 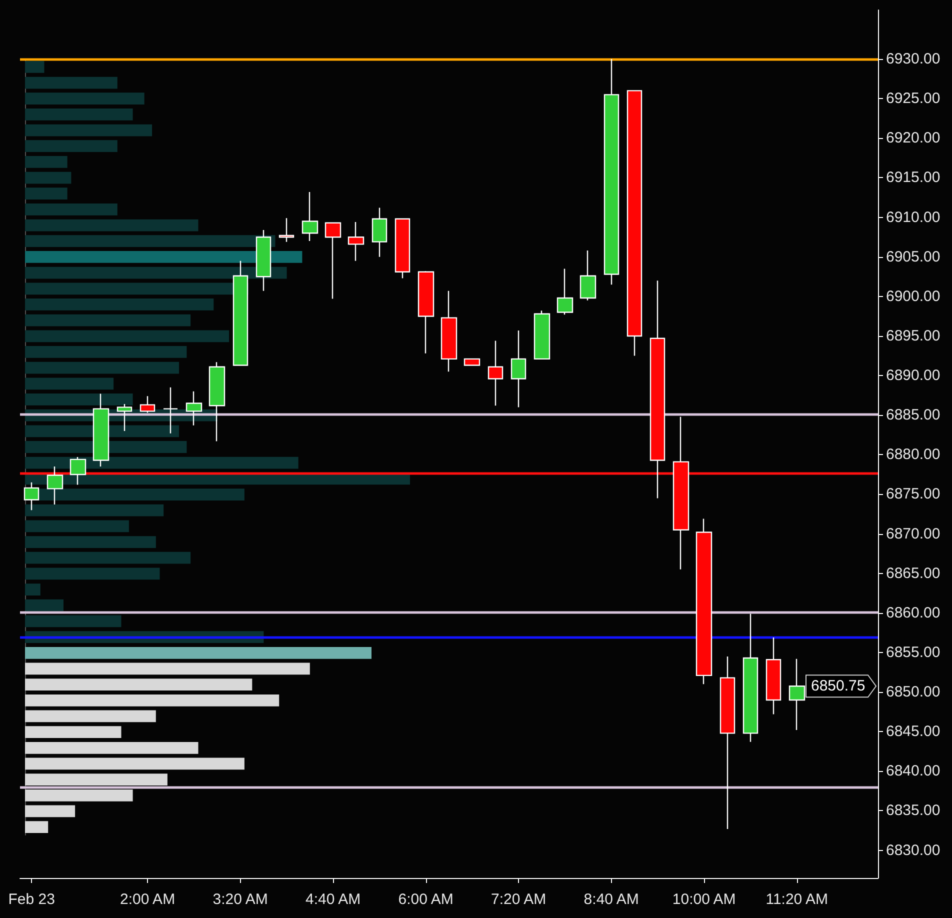 I want to click on y-tick-label: 6930.00, so click(x=913, y=59).